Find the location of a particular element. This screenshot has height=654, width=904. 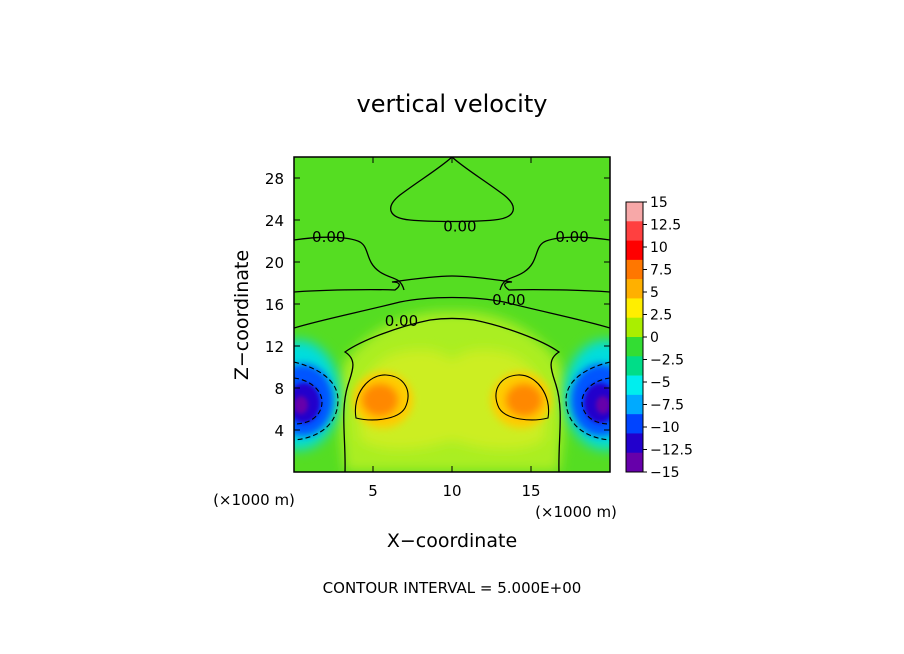

colorbar-label: 12.5 is located at coordinates (665, 226).